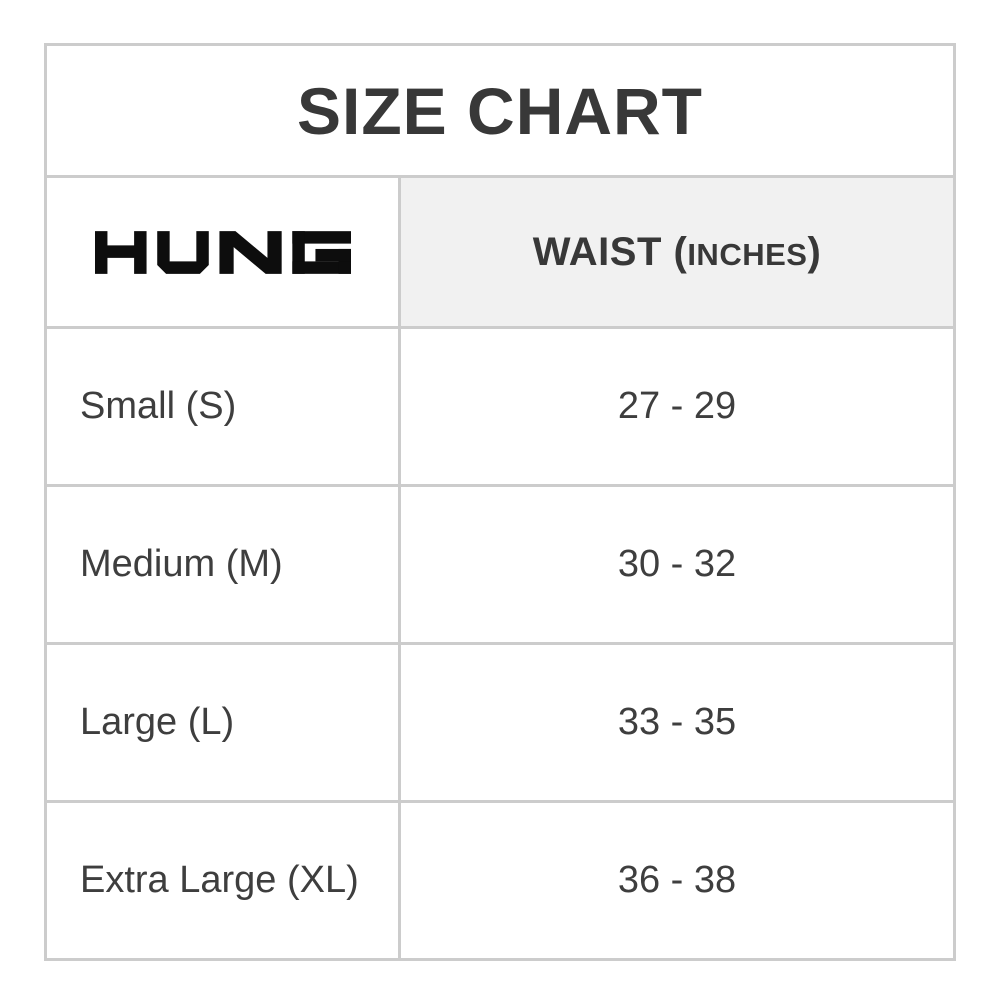 This screenshot has width=1000, height=1000. I want to click on brand-cell, so click(222, 252).